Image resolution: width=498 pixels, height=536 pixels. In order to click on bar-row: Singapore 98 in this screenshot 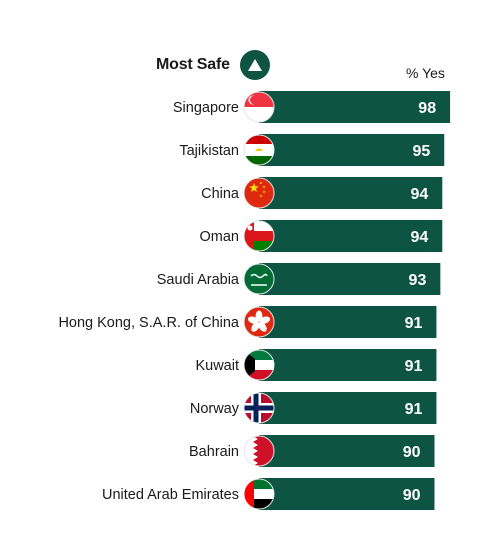, I will do `click(312, 107)`.